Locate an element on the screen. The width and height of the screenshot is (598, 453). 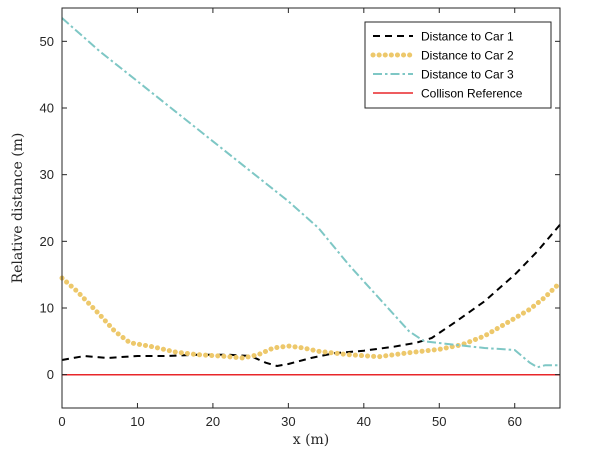
y-tick-label: 10 is located at coordinates (47, 308).